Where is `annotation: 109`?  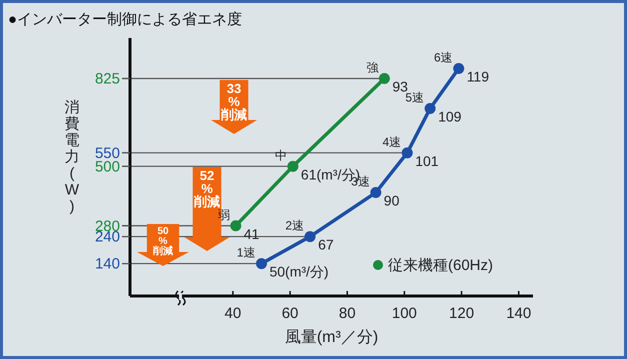
annotation: 109 is located at coordinates (450, 116).